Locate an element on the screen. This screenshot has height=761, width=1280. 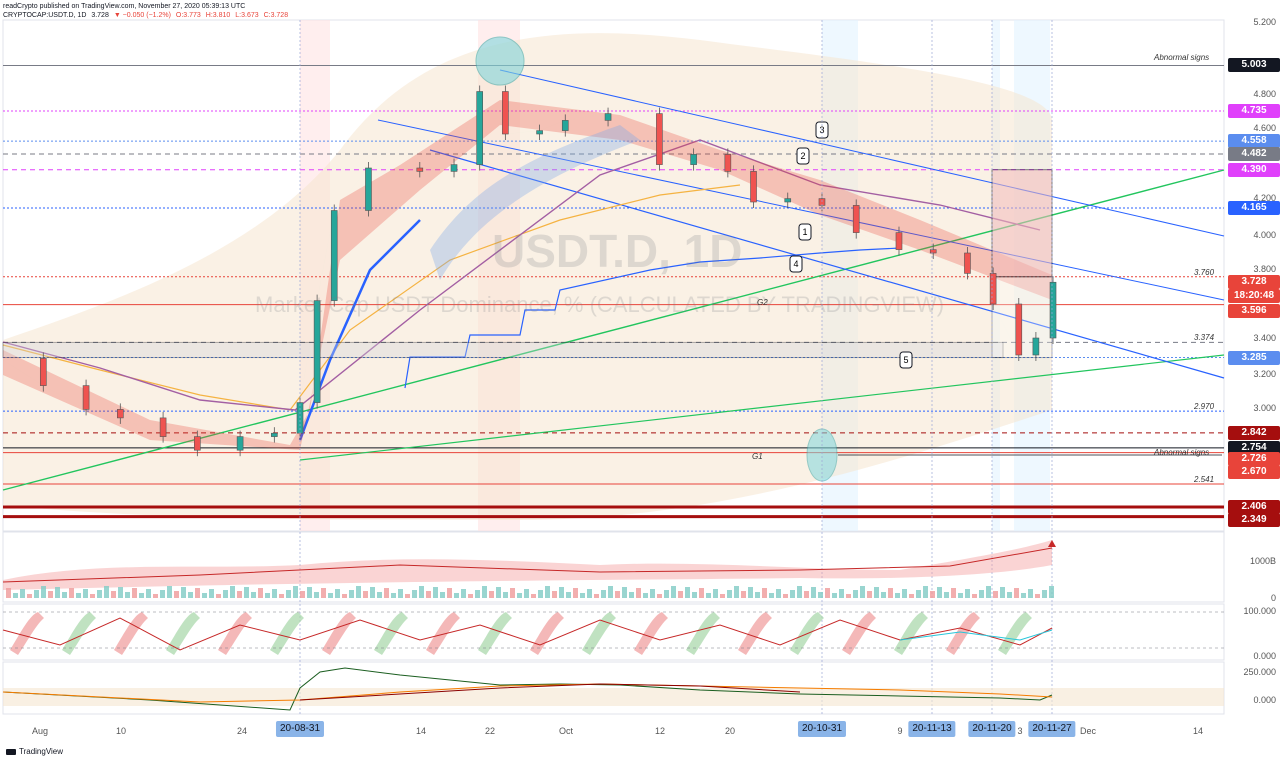
wave-label-1: 1 is located at coordinates (805, 232).